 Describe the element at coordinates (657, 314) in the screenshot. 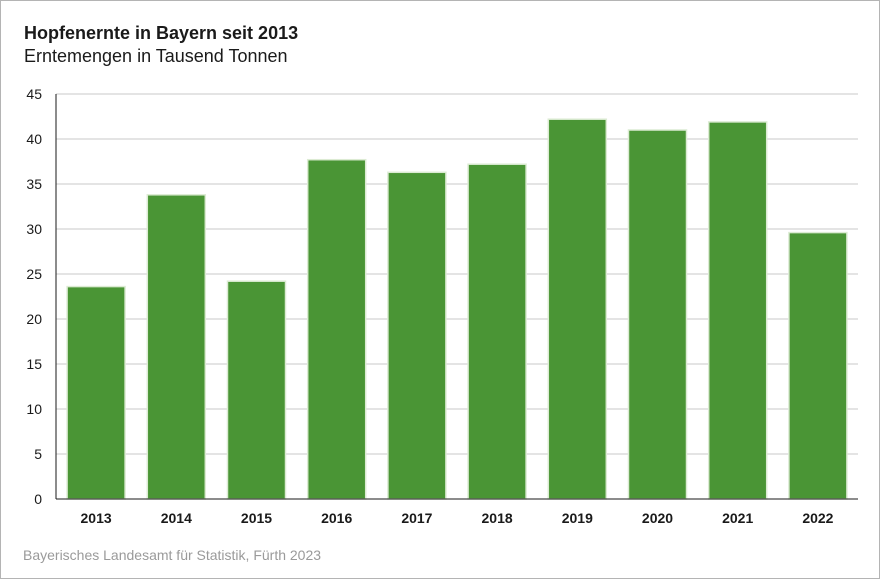

I see `bar-2020` at that location.